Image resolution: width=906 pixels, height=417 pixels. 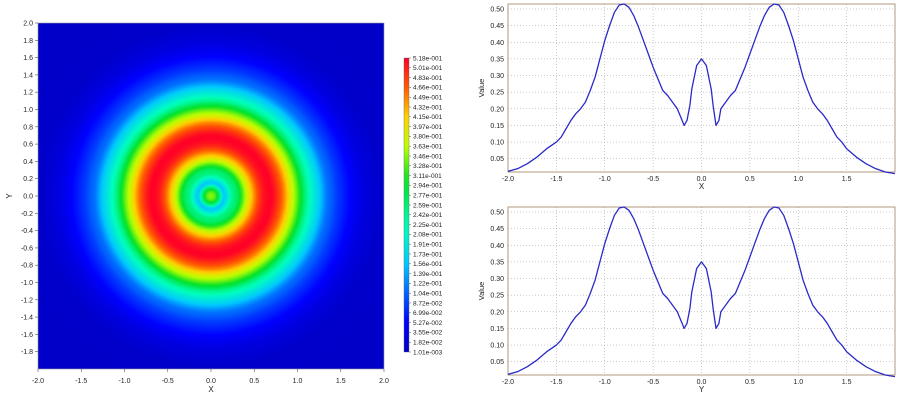 What do you see at coordinates (702, 389) in the screenshot?
I see `lineplot-y-x-axis-label: Y` at bounding box center [702, 389].